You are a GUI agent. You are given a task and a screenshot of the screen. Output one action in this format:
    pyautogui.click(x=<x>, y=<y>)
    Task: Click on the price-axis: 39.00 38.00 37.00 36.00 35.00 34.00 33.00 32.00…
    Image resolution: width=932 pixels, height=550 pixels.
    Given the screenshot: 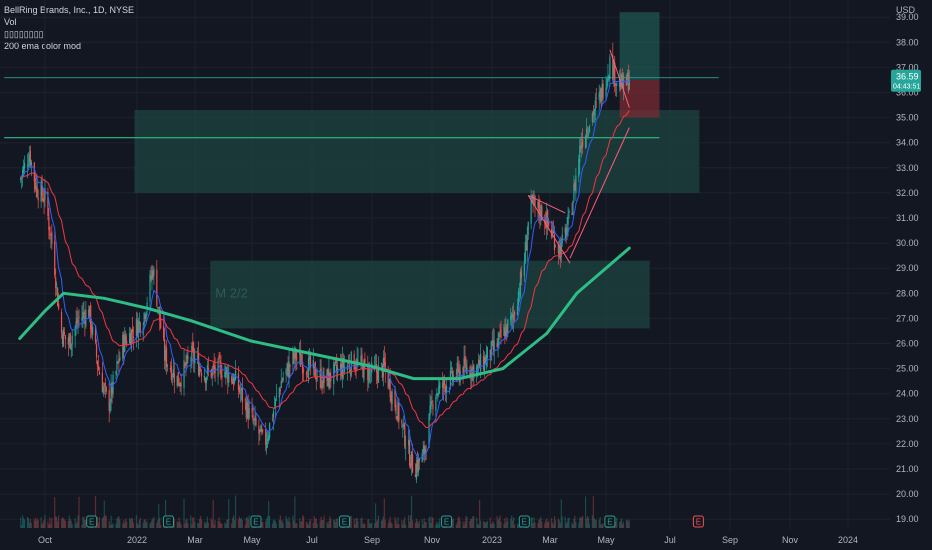 What is the action you would take?
    pyautogui.click(x=907, y=268)
    